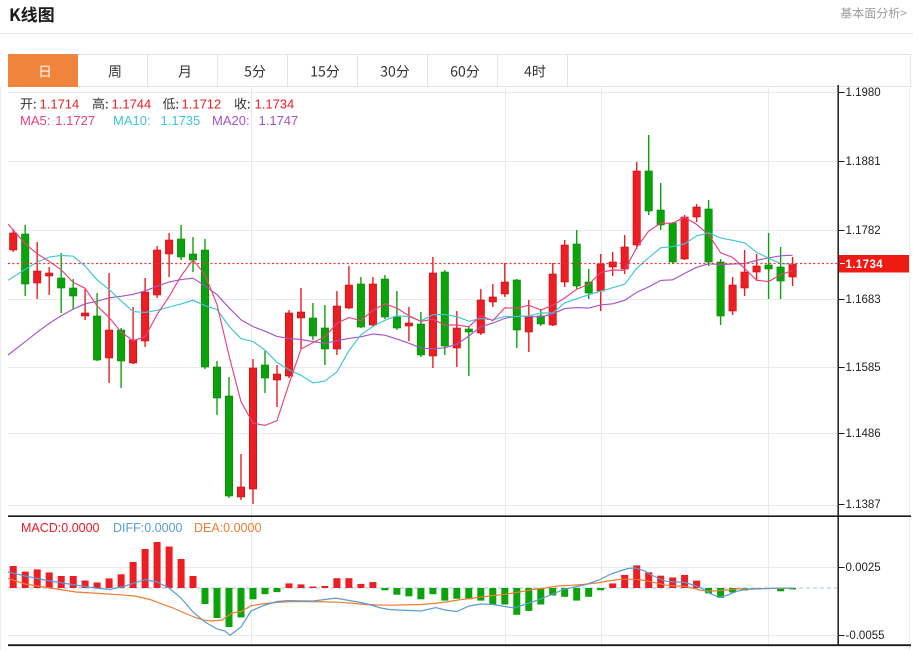 The image size is (913, 650). What do you see at coordinates (863, 300) in the screenshot?
I see `svg-text: 1.1683` at bounding box center [863, 300].